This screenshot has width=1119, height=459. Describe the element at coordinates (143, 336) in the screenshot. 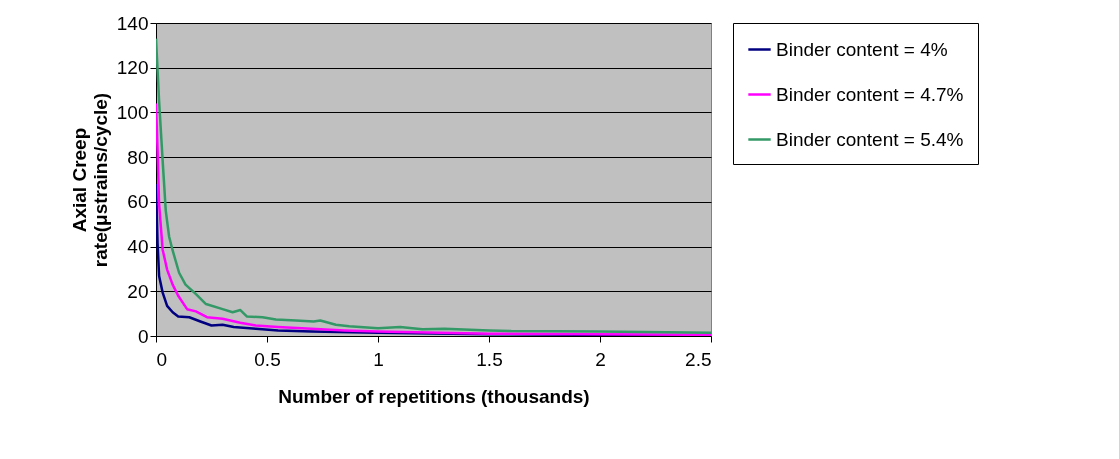

I see `y-tick-label: 0` at that location.